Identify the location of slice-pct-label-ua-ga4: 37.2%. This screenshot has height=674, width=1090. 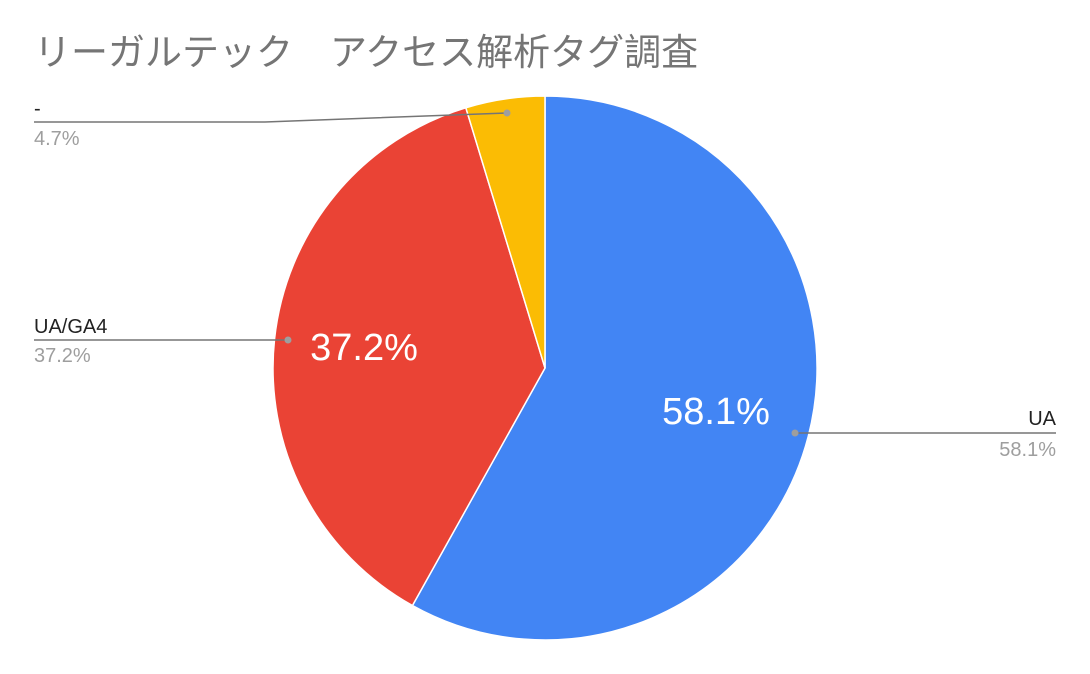
(364, 348).